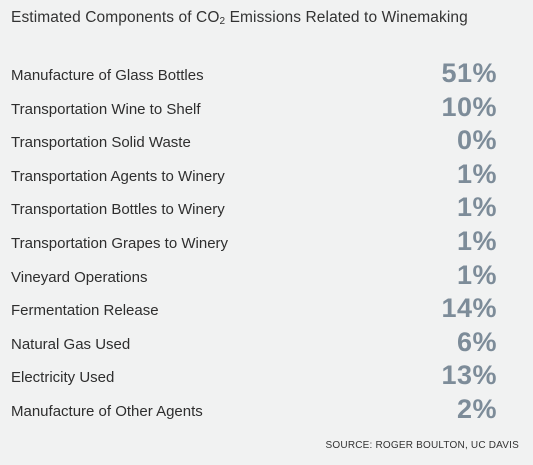 The height and width of the screenshot is (465, 533). Describe the element at coordinates (266, 310) in the screenshot. I see `table-row: Fermentation Release 14%` at that location.